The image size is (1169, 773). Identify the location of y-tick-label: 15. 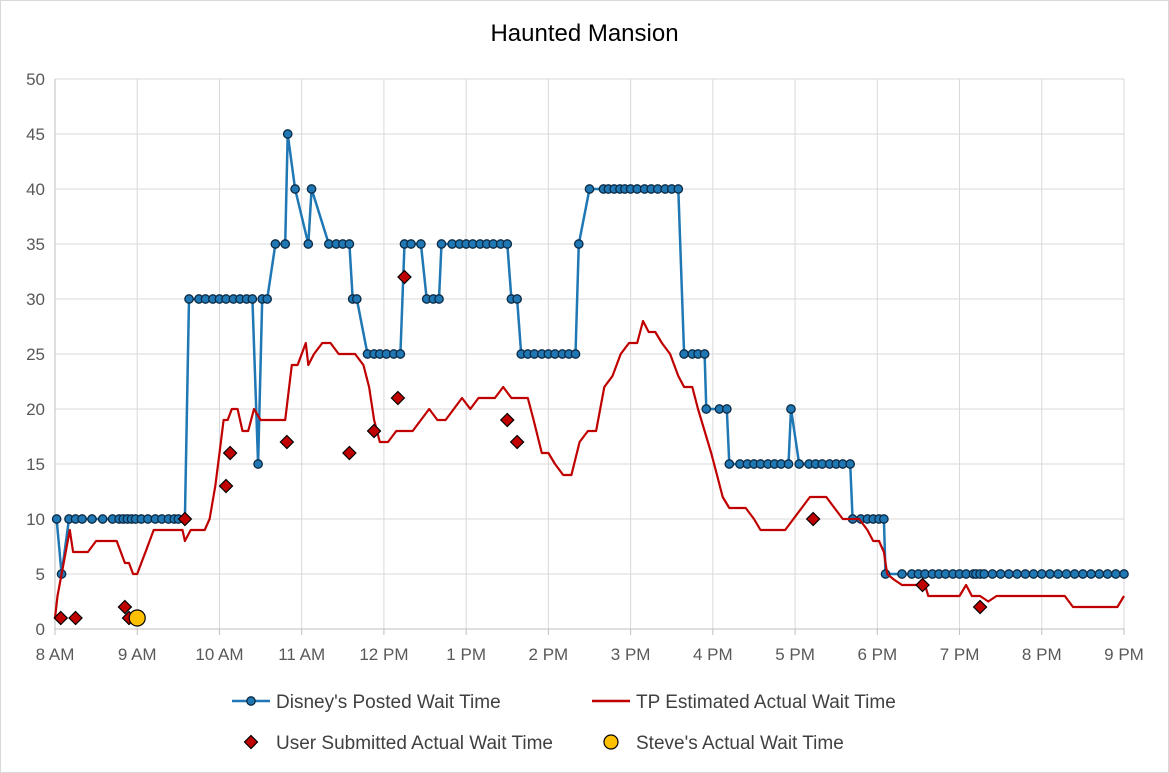
(35, 464).